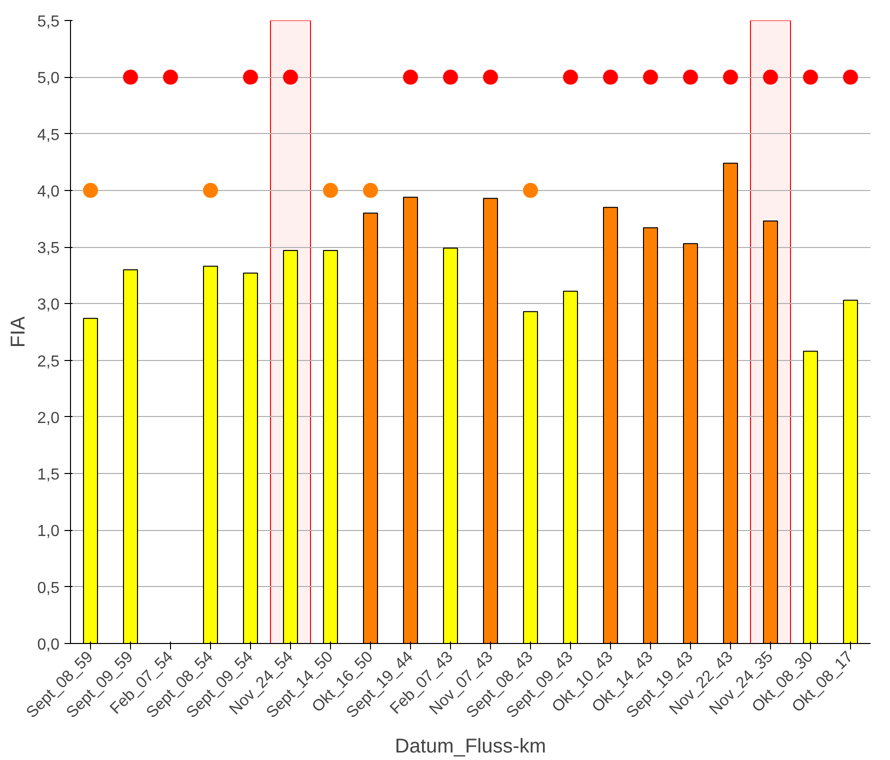  What do you see at coordinates (48, 305) in the screenshot?
I see `y-tick-label: 3,0` at bounding box center [48, 305].